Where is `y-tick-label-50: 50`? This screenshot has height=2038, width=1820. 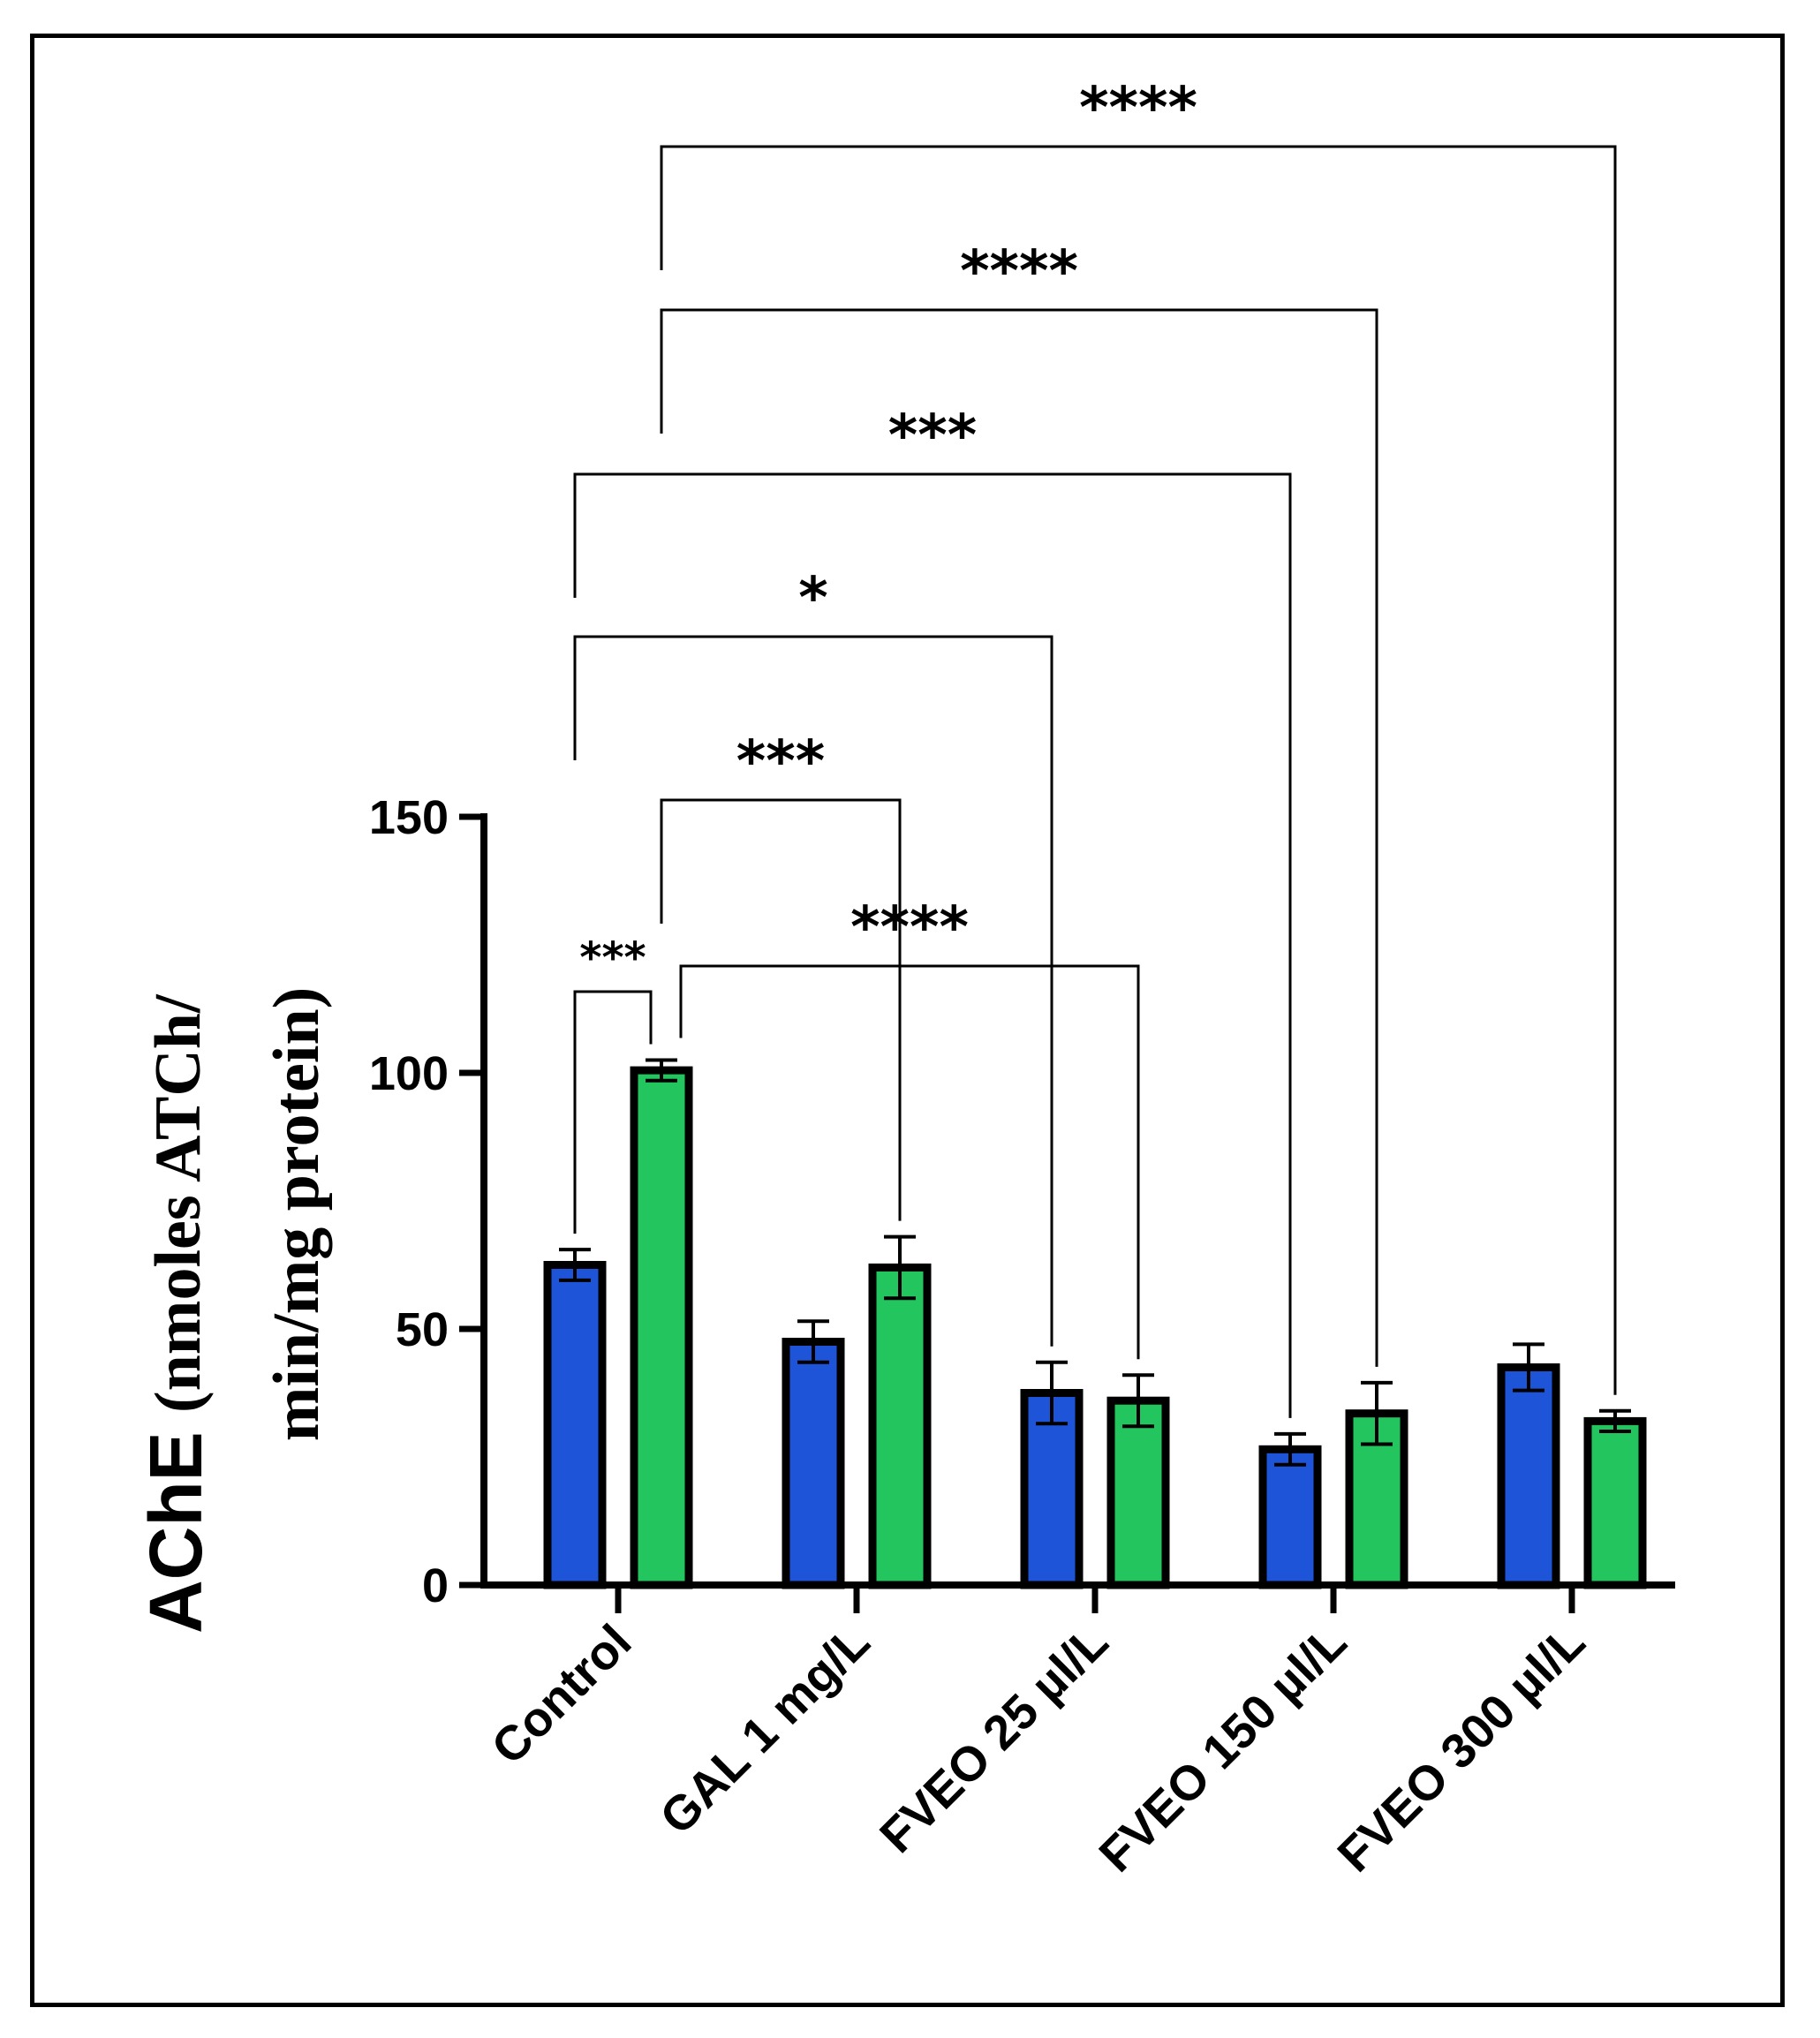
y-tick-label-50: 50 is located at coordinates (422, 1329).